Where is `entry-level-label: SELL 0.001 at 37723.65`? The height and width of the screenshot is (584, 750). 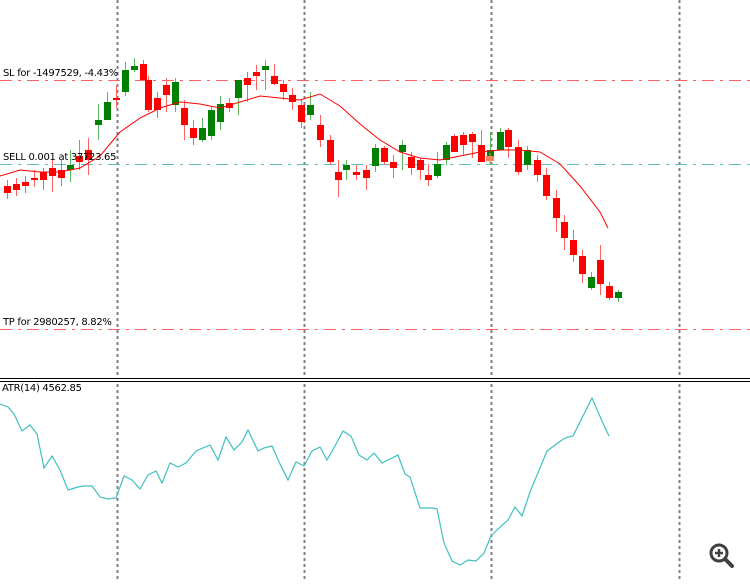 entry-level-label: SELL 0.001 at 37723.65 is located at coordinates (60, 157).